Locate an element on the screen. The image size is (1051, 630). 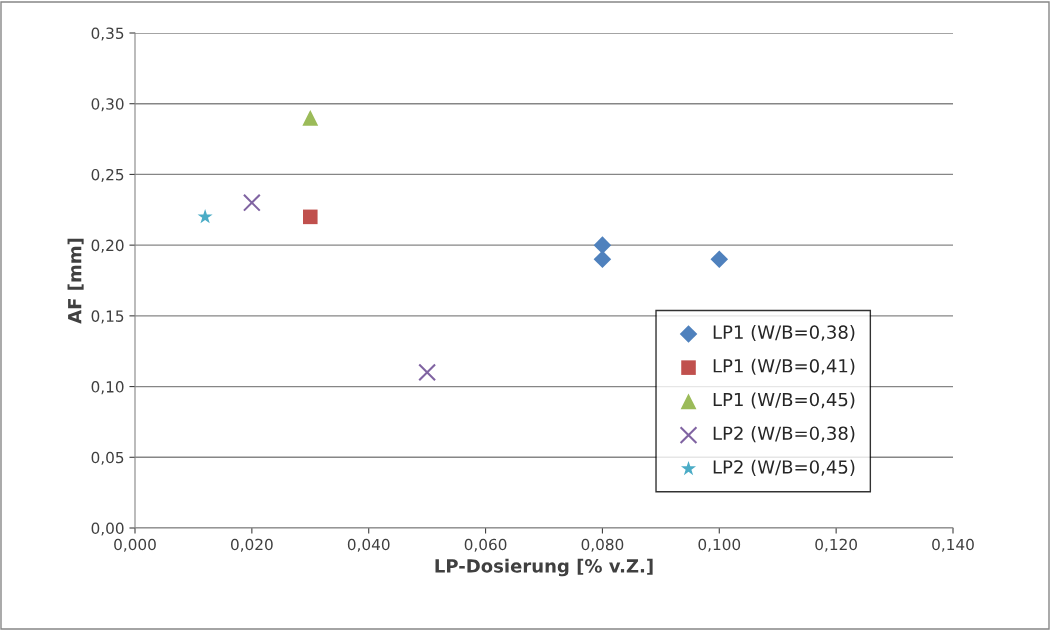
y-tick-label: 0,05 is located at coordinates (107, 458).